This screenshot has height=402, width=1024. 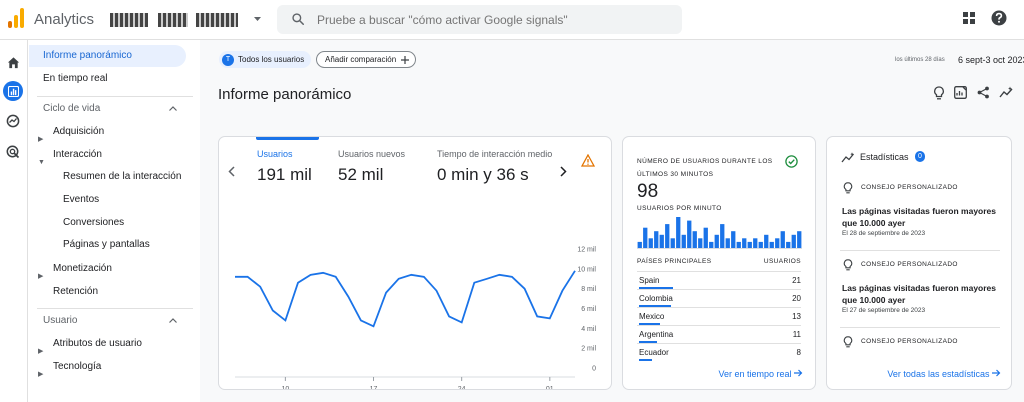 What do you see at coordinates (999, 18) in the screenshot?
I see `help-icon` at bounding box center [999, 18].